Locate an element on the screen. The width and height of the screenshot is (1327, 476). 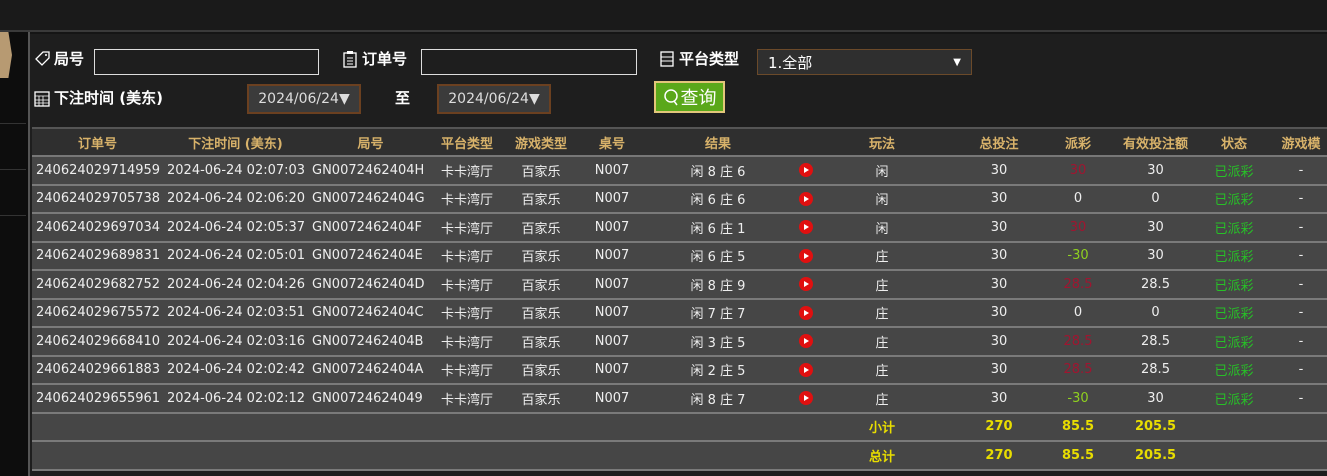
header-bet-type: 玩法 is located at coordinates (882, 142).